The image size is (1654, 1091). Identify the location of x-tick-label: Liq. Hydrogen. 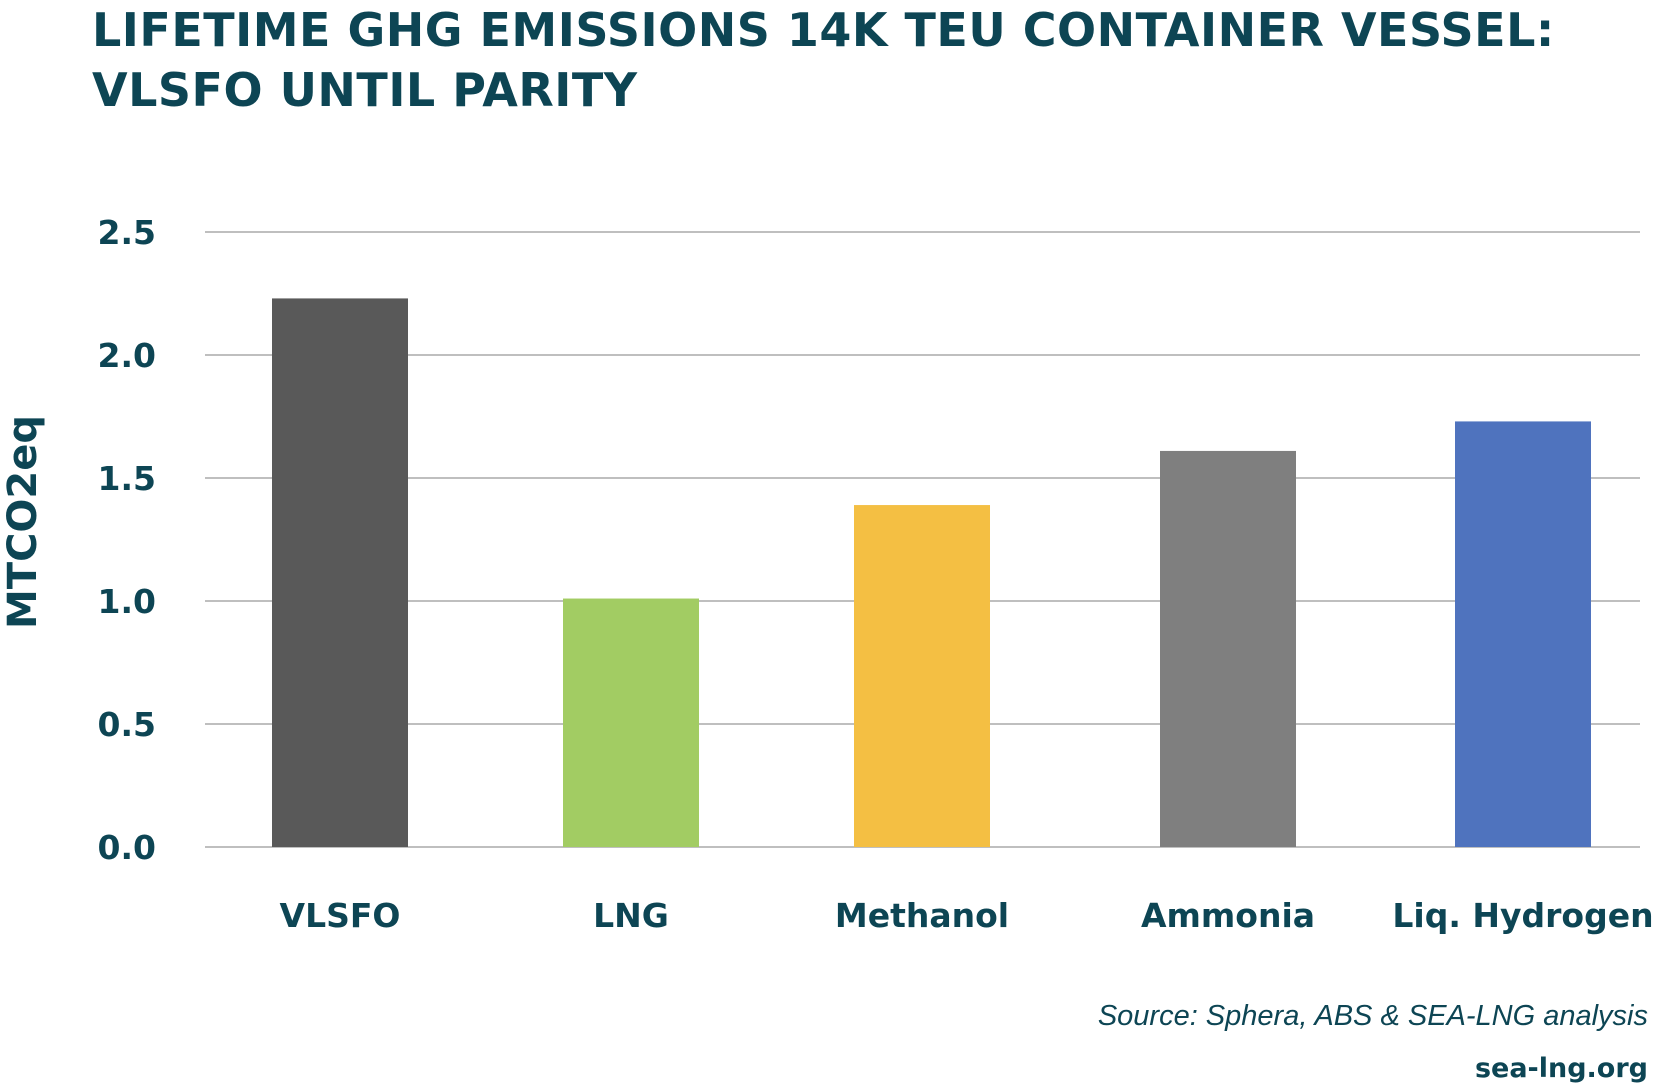
(1522, 915).